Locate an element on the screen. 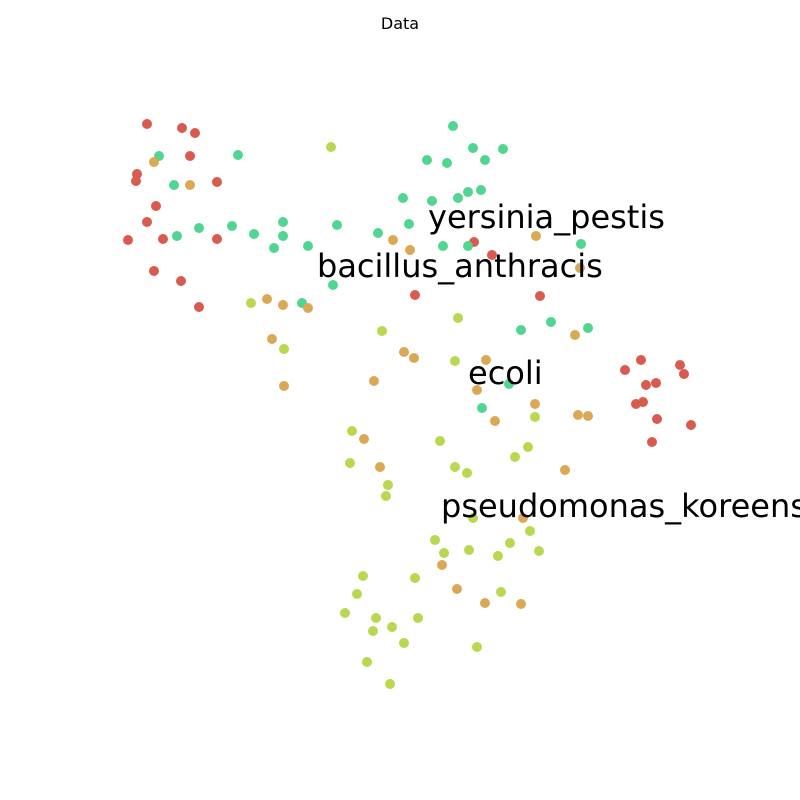 The image size is (800, 800). annotation-label-1: bacillus_anthracis is located at coordinates (460, 266).